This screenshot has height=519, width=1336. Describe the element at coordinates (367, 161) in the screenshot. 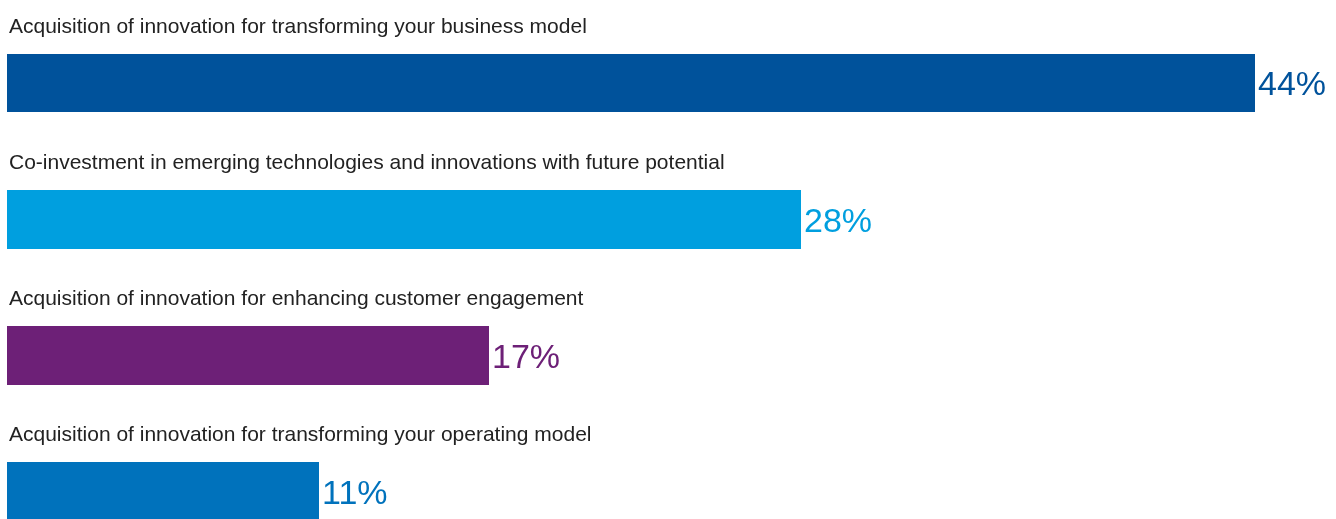

I see `y-tick-label: Co-investment in emerging technologies and innovations with future potential` at that location.